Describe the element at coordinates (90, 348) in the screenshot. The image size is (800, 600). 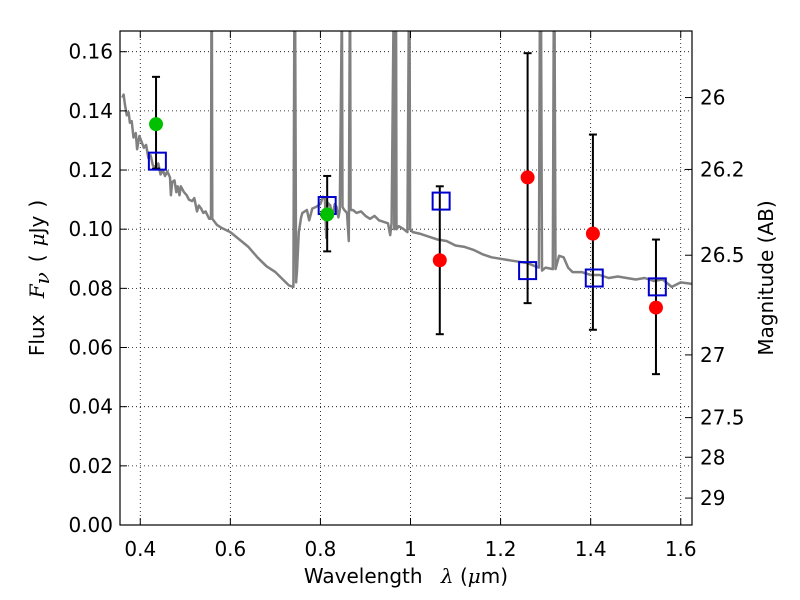
I see `y-tick-label: 0.06` at that location.